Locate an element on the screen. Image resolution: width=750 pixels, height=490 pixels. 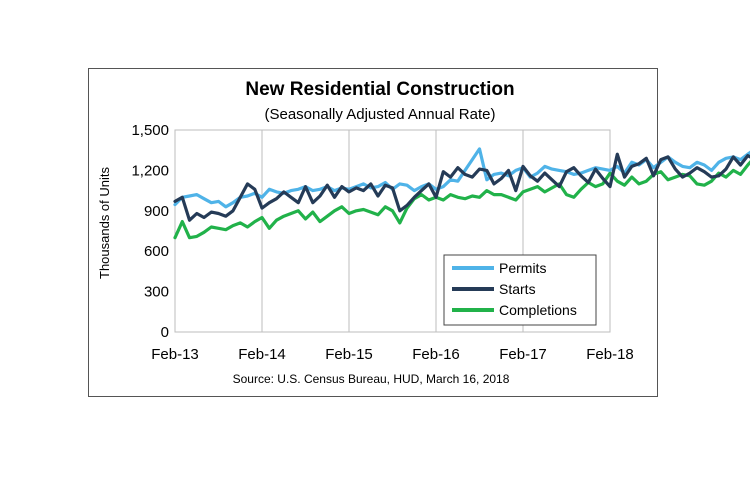
x-tick-label: Feb-17 is located at coordinates (523, 354).